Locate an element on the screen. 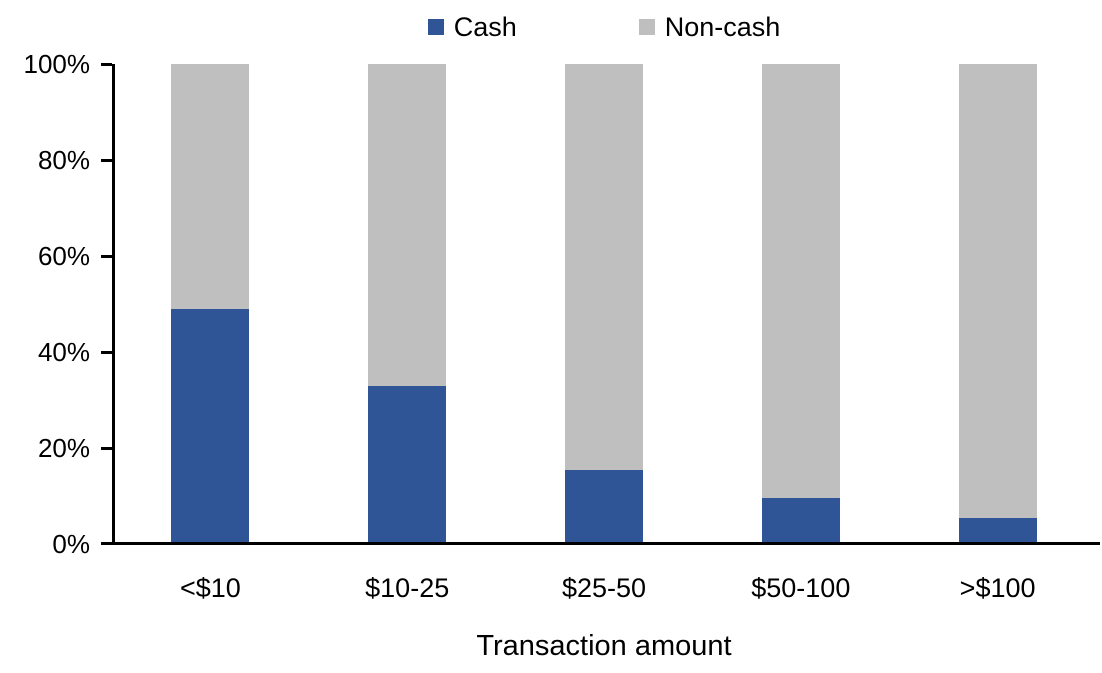 The height and width of the screenshot is (673, 1102). x-axis-label: $50-100 is located at coordinates (801, 588).